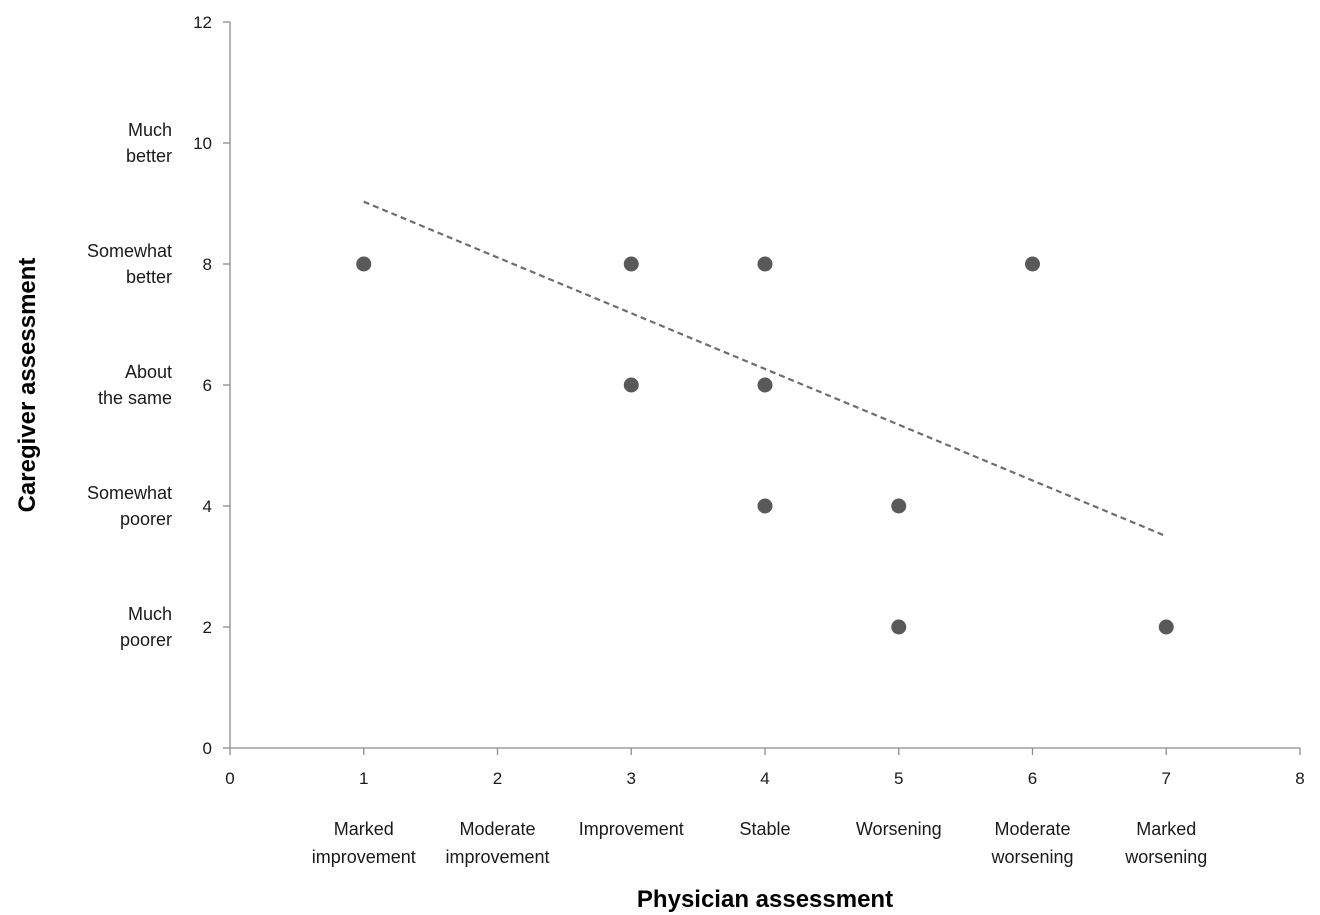 The width and height of the screenshot is (1320, 915). What do you see at coordinates (202, 22) in the screenshot?
I see `y-tick-label: 12` at bounding box center [202, 22].